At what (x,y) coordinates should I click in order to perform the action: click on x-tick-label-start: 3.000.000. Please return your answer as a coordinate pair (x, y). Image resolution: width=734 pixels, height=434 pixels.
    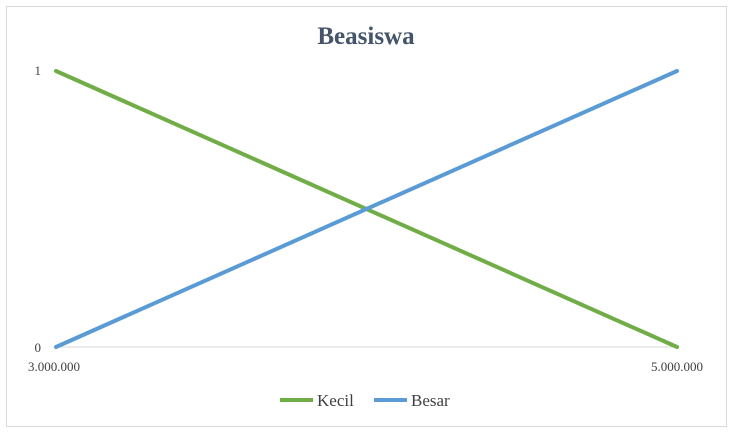
    Looking at the image, I should click on (54, 366).